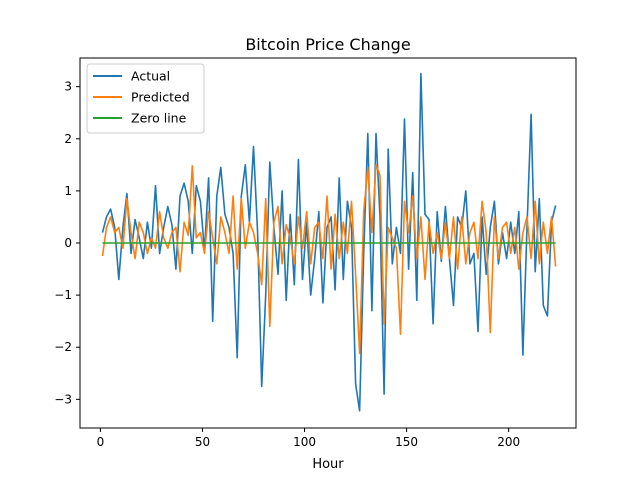 The image size is (640, 484). Describe the element at coordinates (63, 399) in the screenshot. I see `y-tick-label: −3` at that location.